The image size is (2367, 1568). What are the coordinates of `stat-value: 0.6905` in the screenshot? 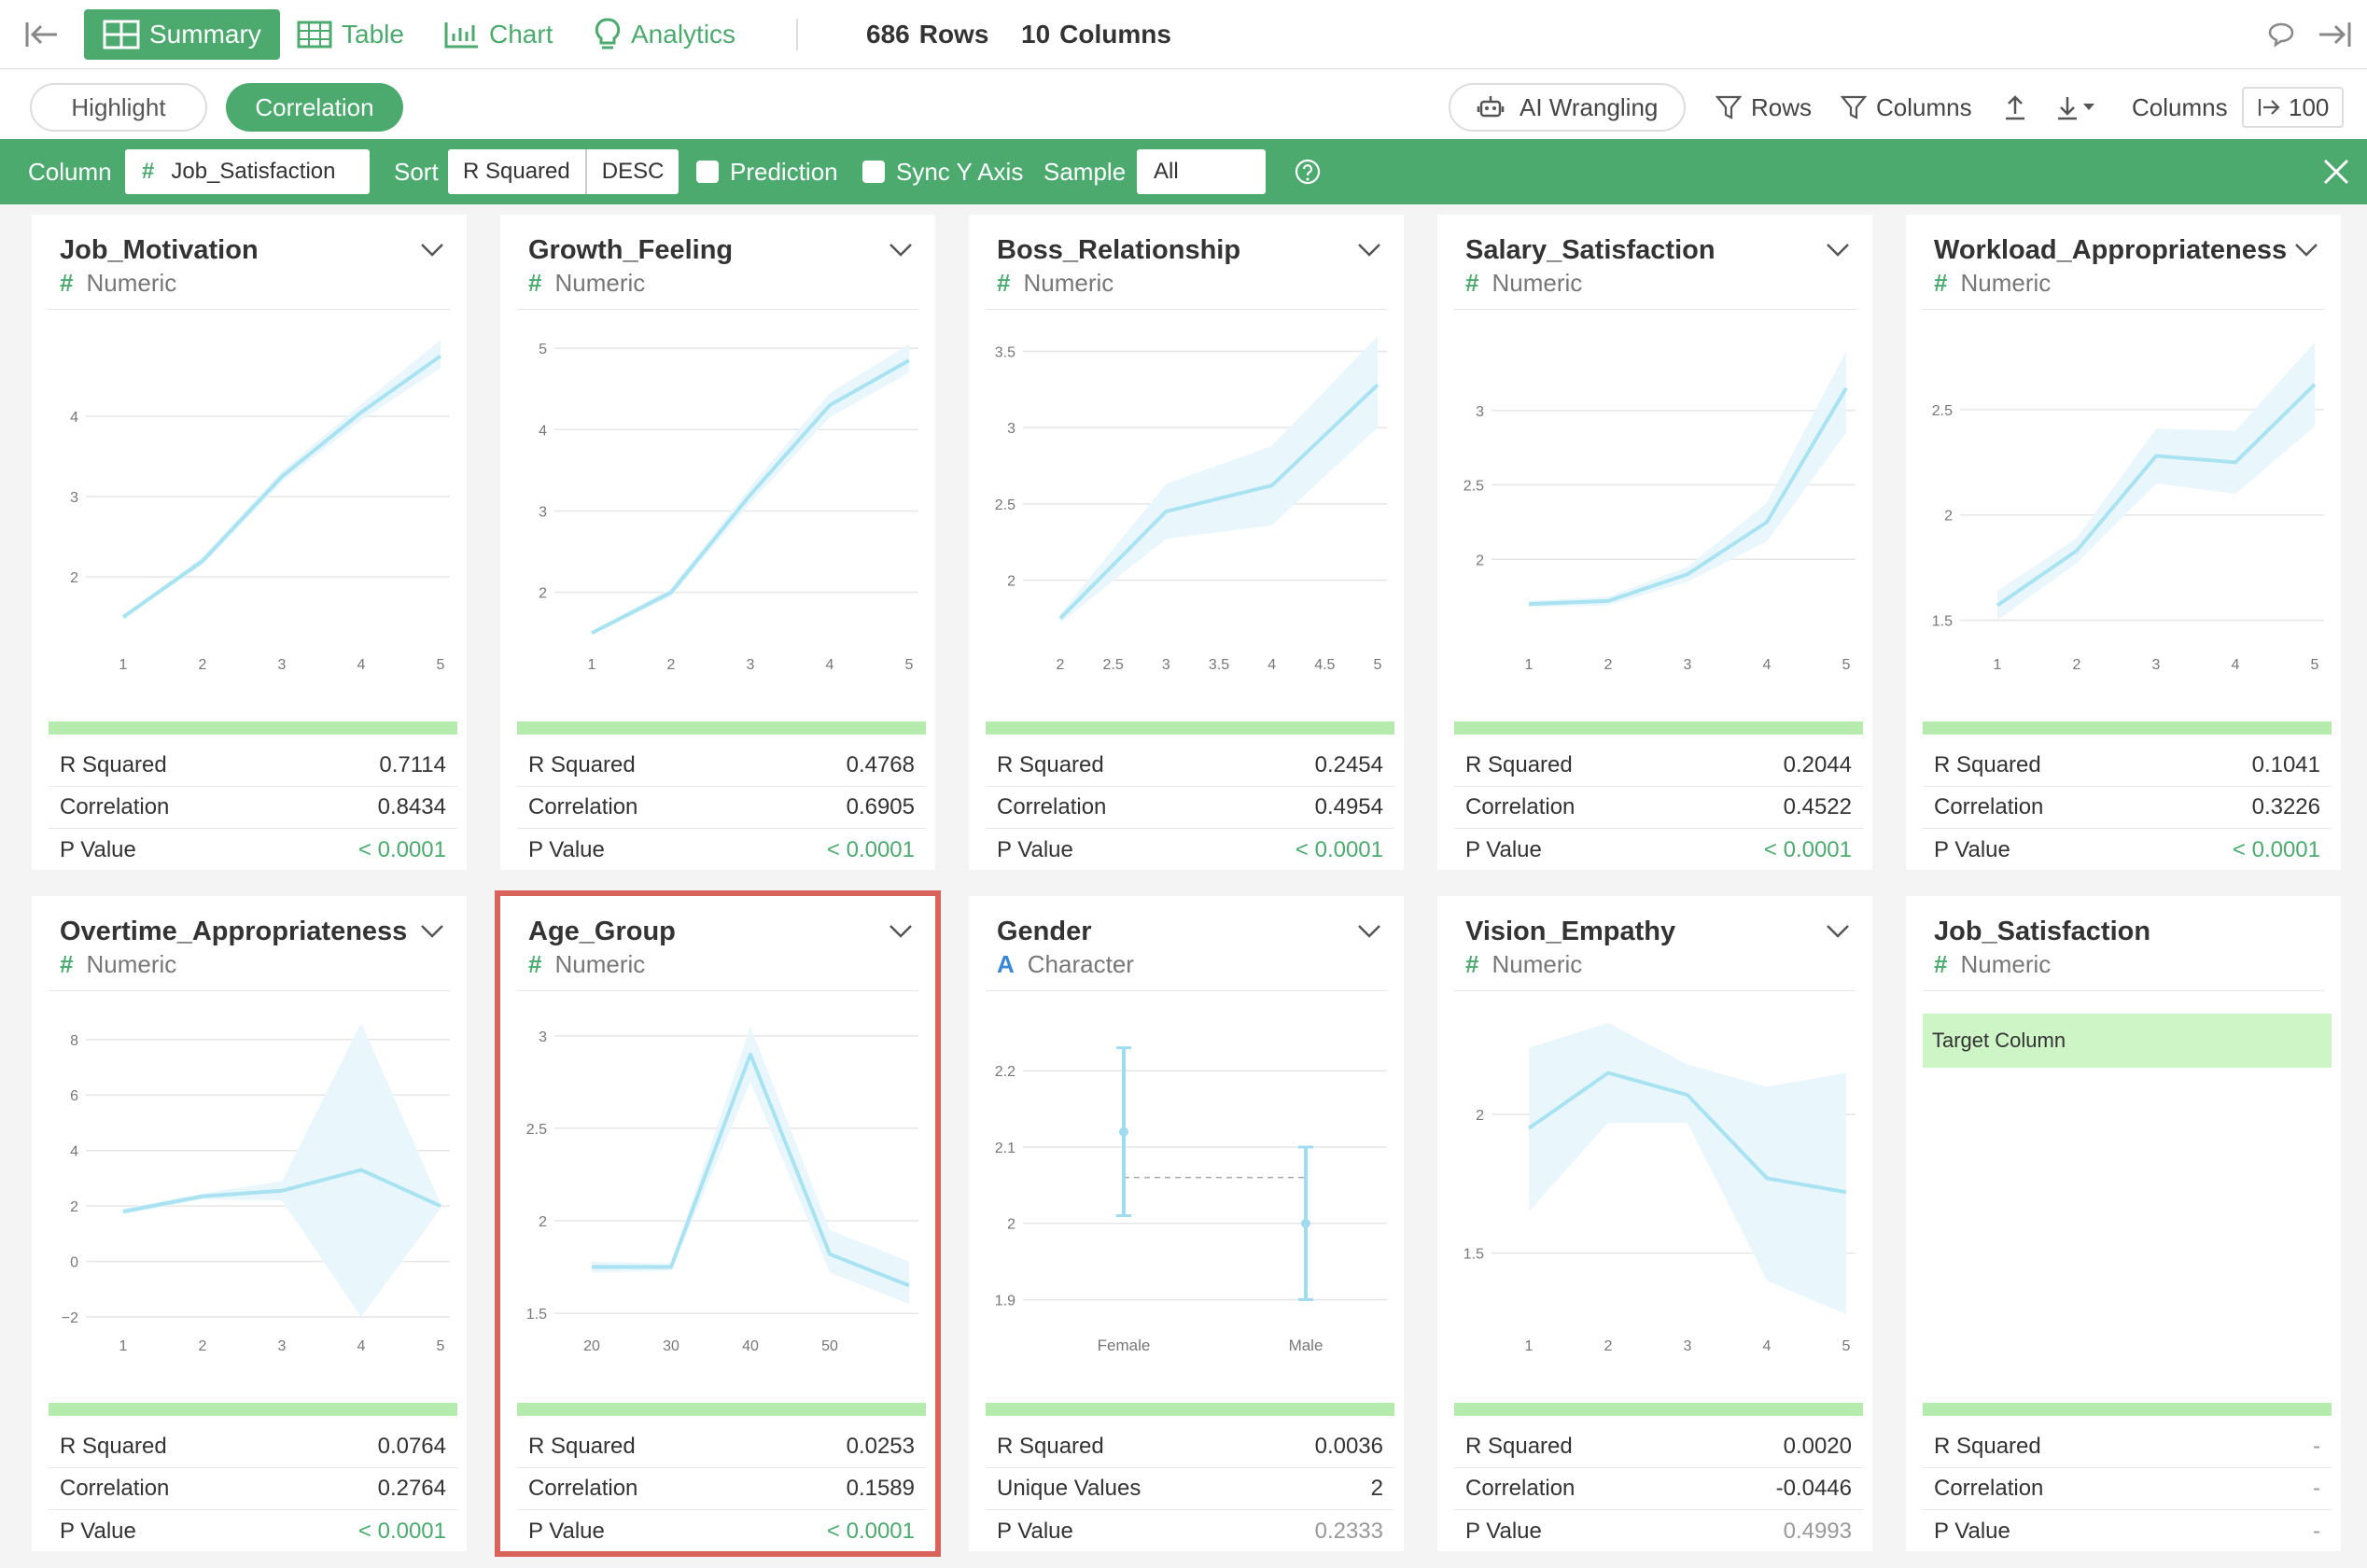 It's located at (880, 806).